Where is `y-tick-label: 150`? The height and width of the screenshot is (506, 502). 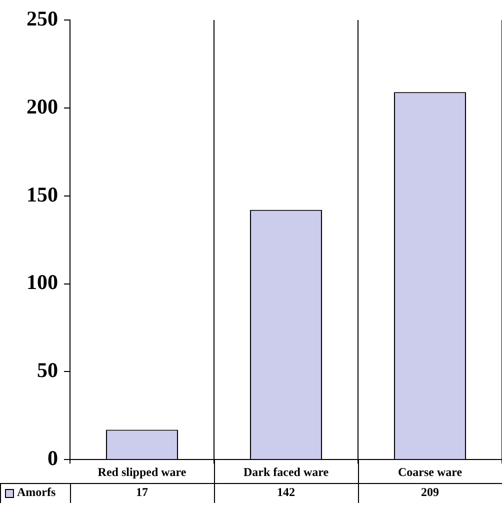 y-tick-label: 150 is located at coordinates (42, 194).